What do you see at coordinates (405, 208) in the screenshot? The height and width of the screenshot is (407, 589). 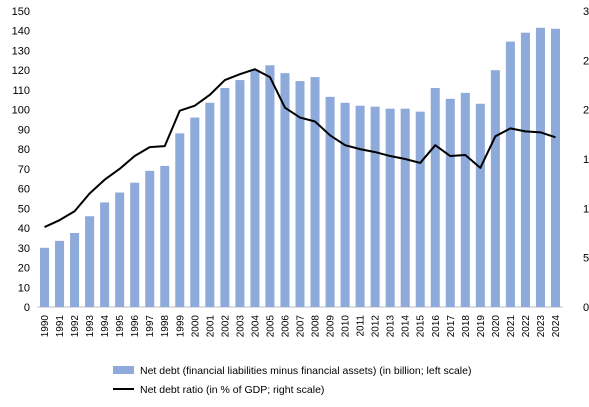 I see `bar-2014` at bounding box center [405, 208].